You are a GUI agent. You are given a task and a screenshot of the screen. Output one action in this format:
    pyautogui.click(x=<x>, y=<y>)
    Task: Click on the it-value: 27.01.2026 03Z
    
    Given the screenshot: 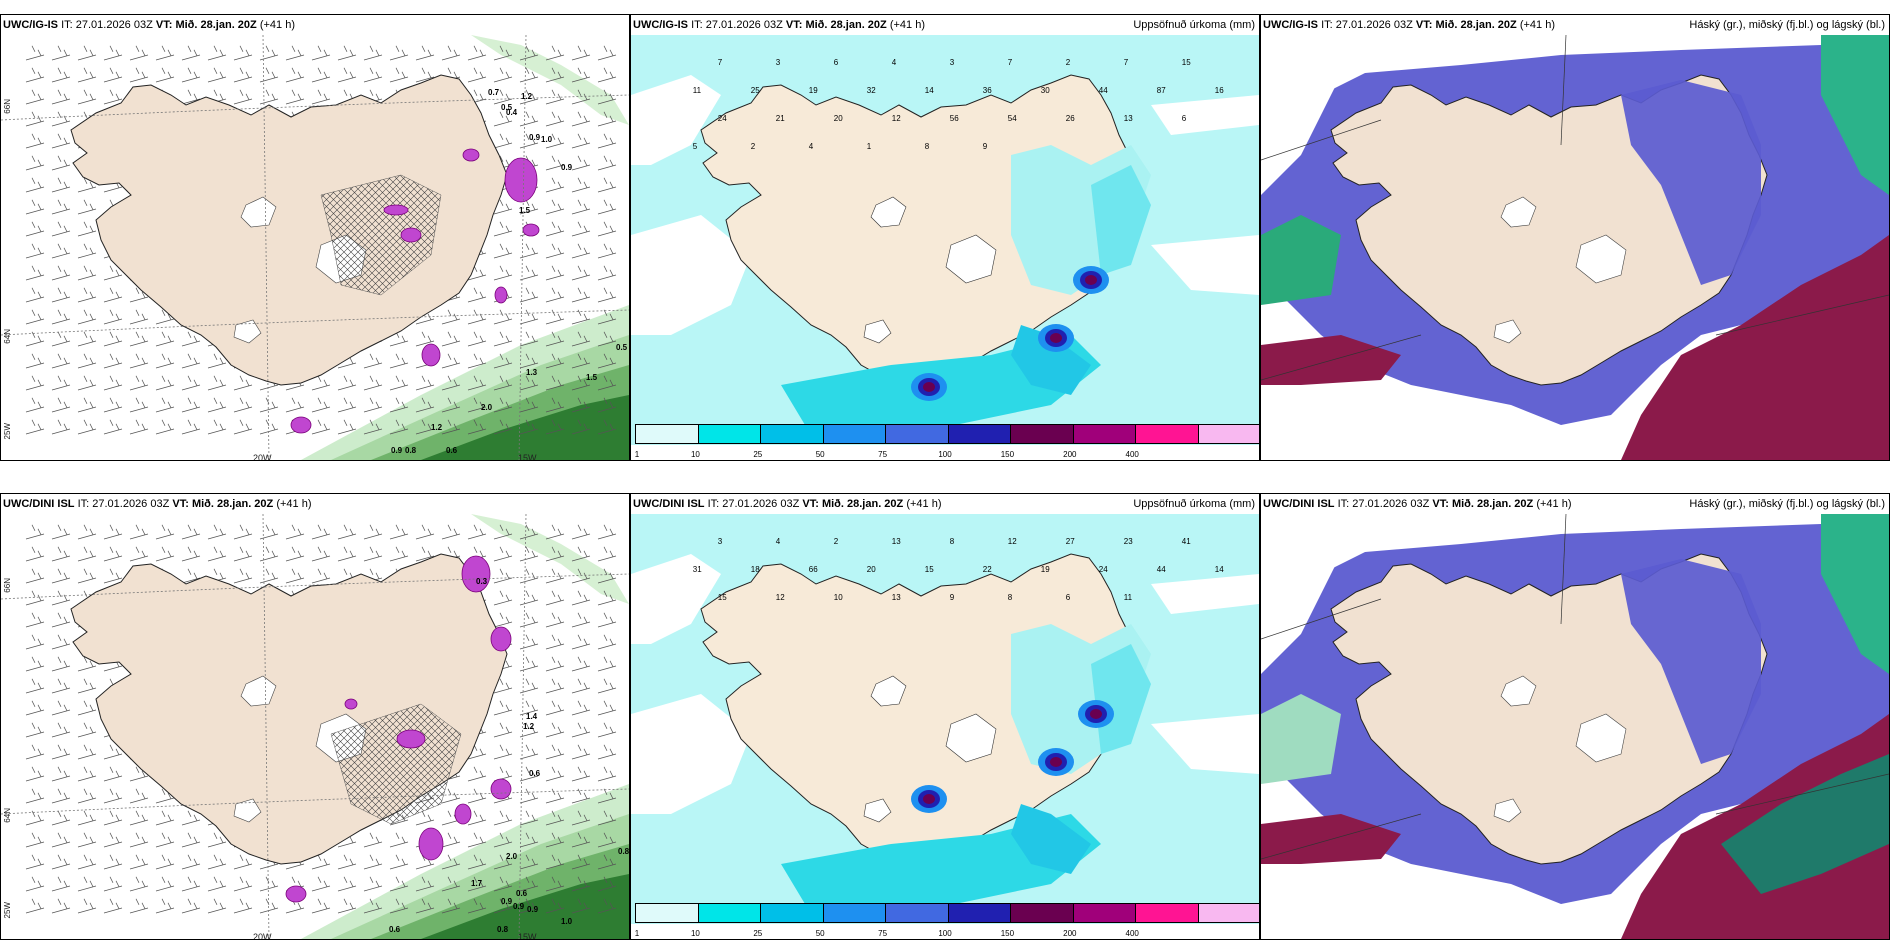 What is the action you would take?
    pyautogui.click(x=744, y=25)
    